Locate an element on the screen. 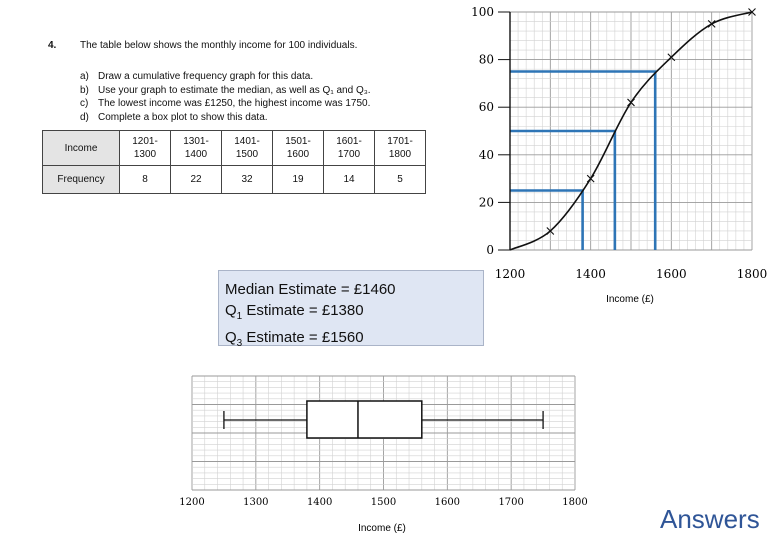 This screenshot has width=780, height=540. q3-estimate: Q3 Estimate = £1560 is located at coordinates (354, 340).